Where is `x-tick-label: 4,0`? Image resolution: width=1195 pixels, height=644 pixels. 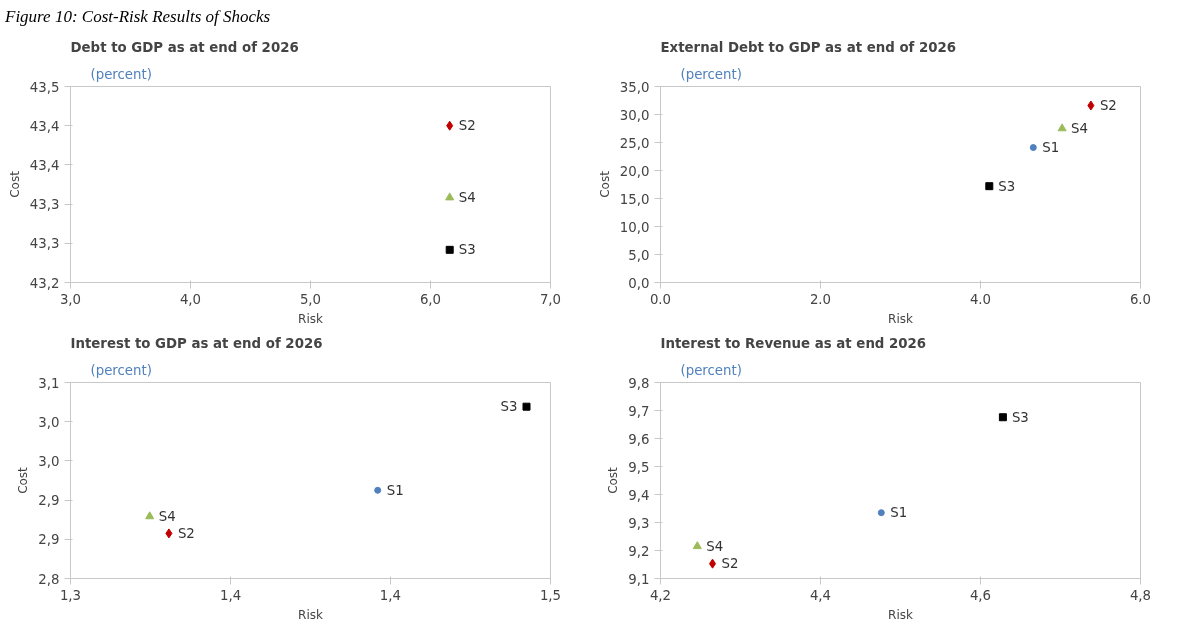
x-tick-label: 4,0 is located at coordinates (190, 299).